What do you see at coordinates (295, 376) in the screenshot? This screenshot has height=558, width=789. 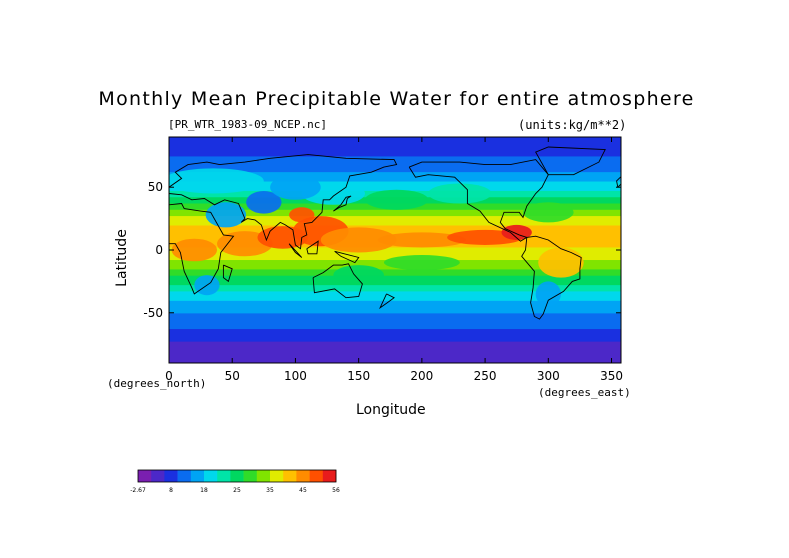 I see `x-tick-label: 100` at bounding box center [295, 376].